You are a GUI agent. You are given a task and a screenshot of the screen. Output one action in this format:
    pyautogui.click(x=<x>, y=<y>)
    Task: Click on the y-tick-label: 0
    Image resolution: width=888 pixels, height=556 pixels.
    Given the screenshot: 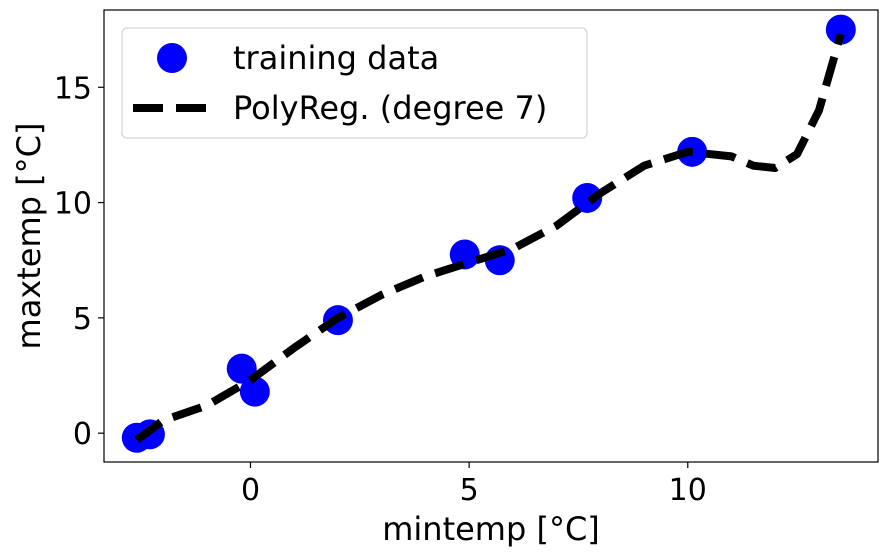 What is the action you would take?
    pyautogui.click(x=82, y=434)
    